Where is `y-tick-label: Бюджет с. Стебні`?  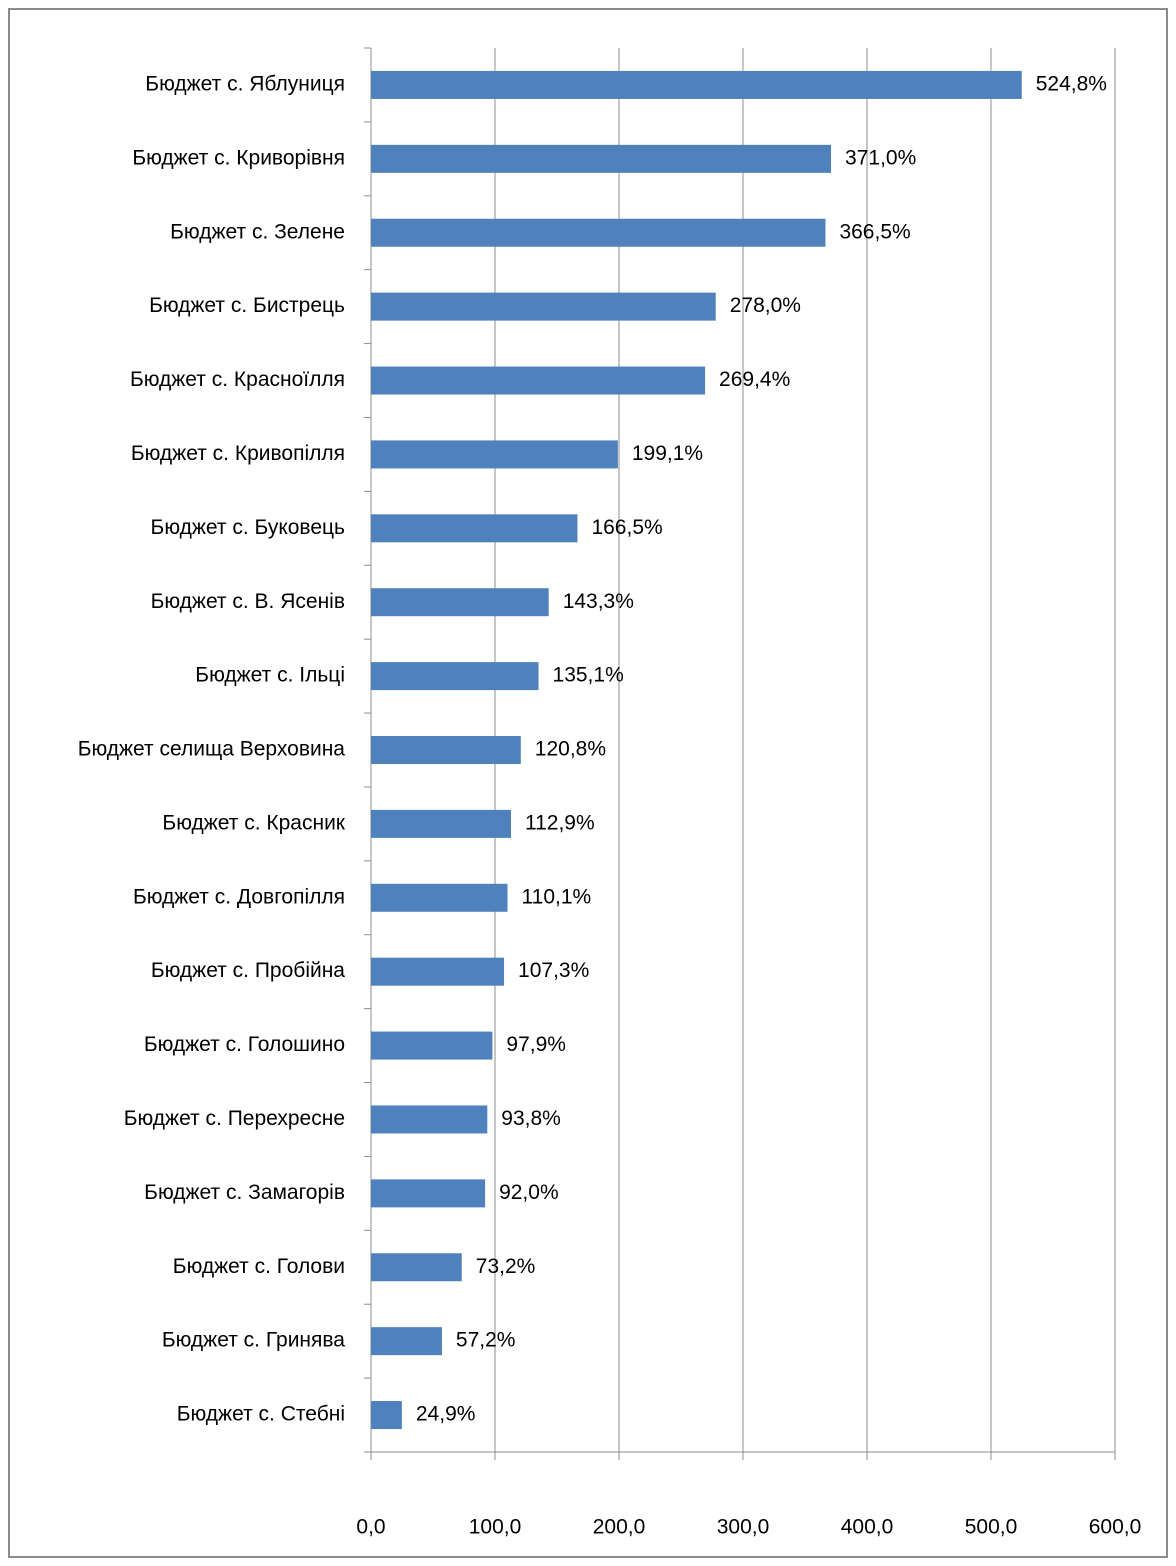
y-tick-label: Бюджет с. Стебні is located at coordinates (261, 1414).